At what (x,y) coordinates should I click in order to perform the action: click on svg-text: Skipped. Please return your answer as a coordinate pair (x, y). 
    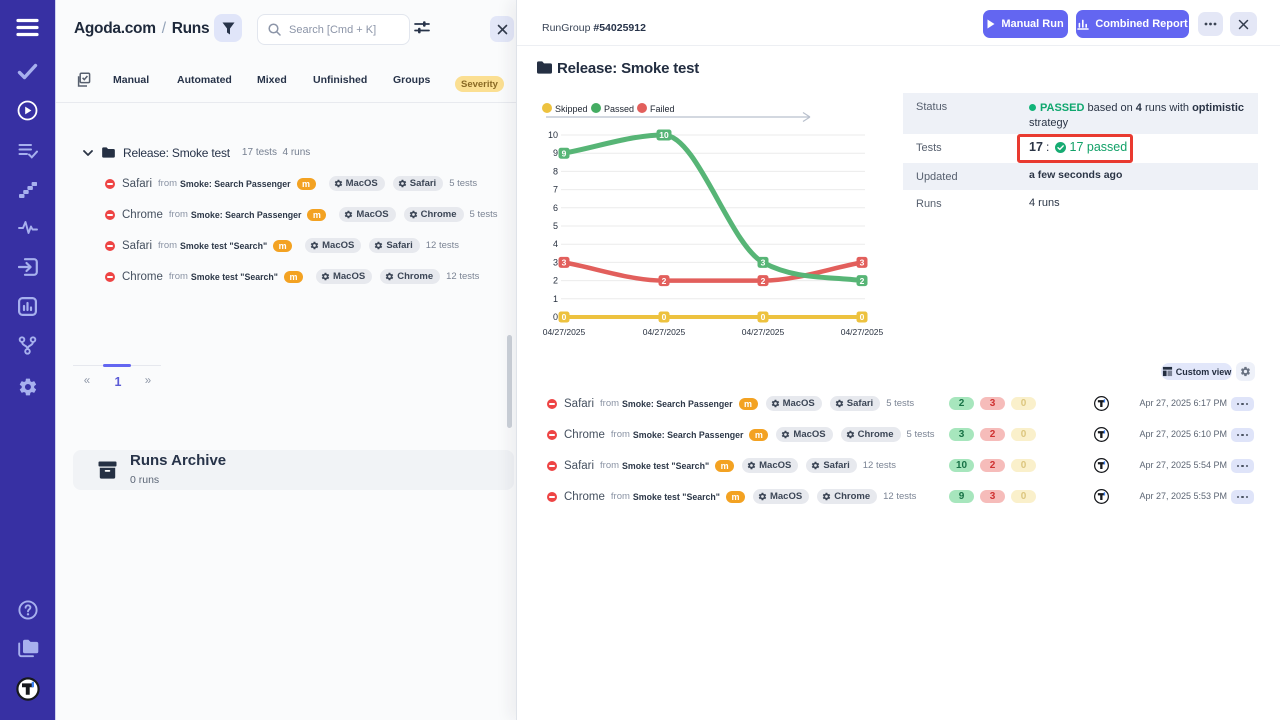
    Looking at the image, I should click on (571, 109).